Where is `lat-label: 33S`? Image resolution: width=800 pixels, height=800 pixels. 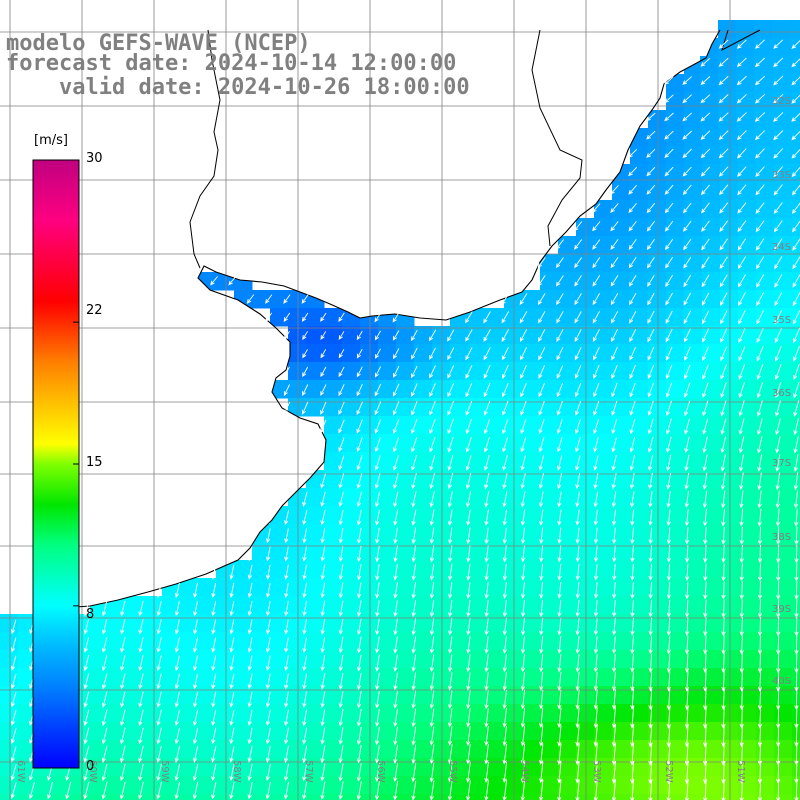
lat-label: 33S is located at coordinates (781, 175).